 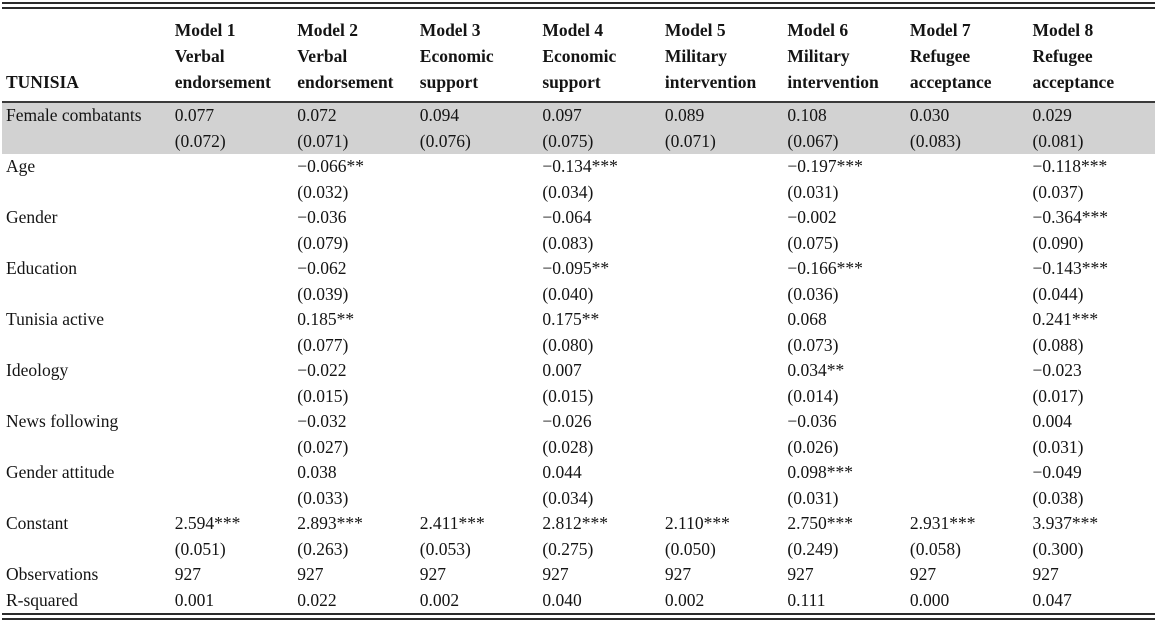 What do you see at coordinates (603, 54) in the screenshot?
I see `column-header: Model 4 Economic support` at bounding box center [603, 54].